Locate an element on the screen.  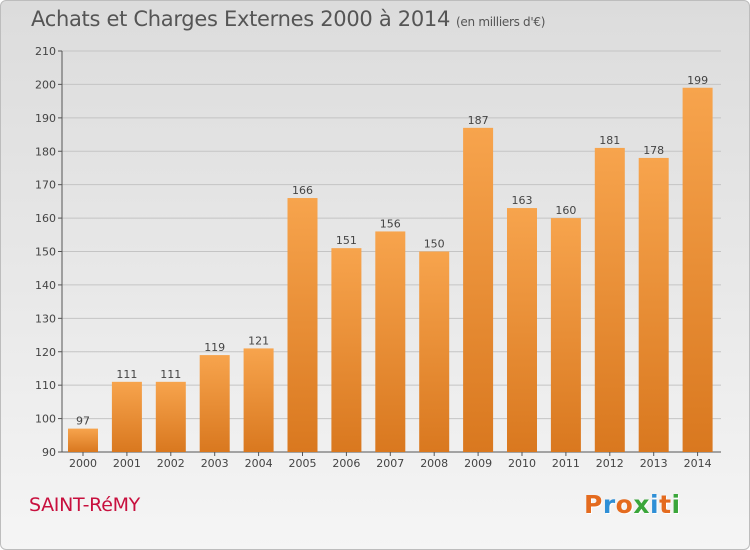
x-tick-label: 2003 is located at coordinates (215, 463).